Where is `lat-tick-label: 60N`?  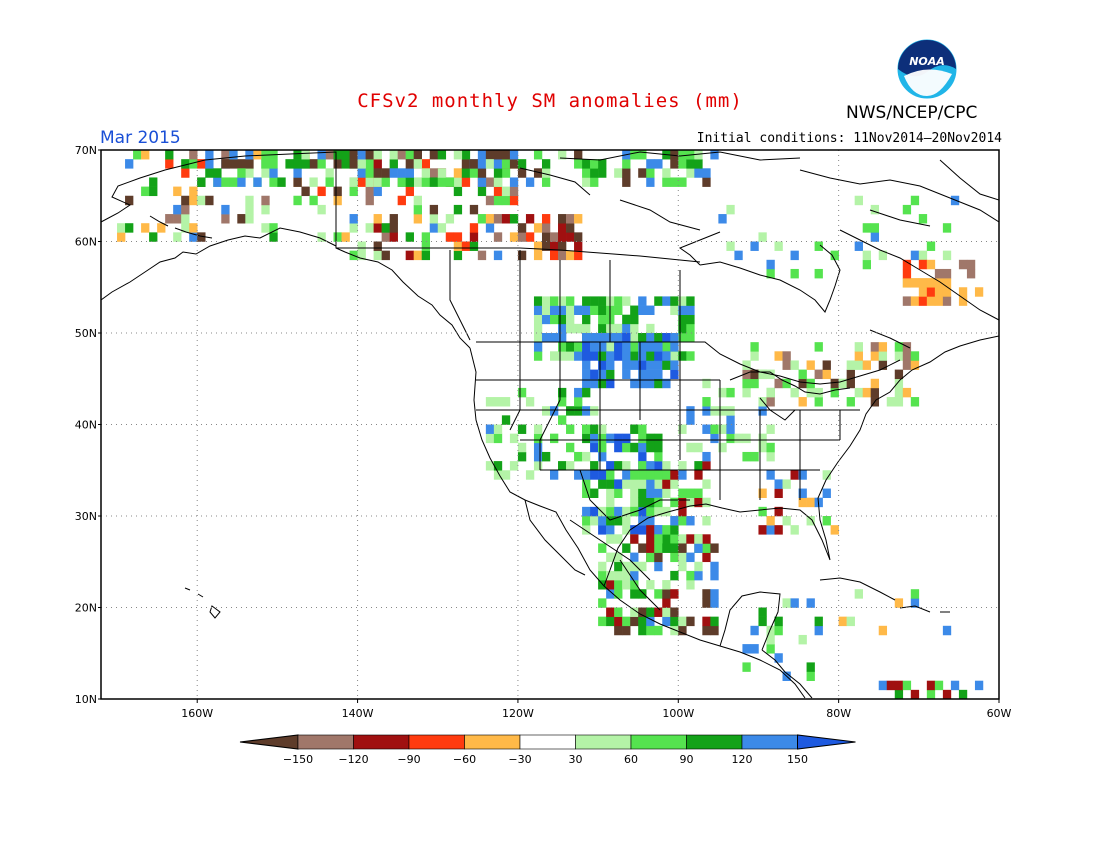 lat-tick-label: 60N is located at coordinates (86, 242).